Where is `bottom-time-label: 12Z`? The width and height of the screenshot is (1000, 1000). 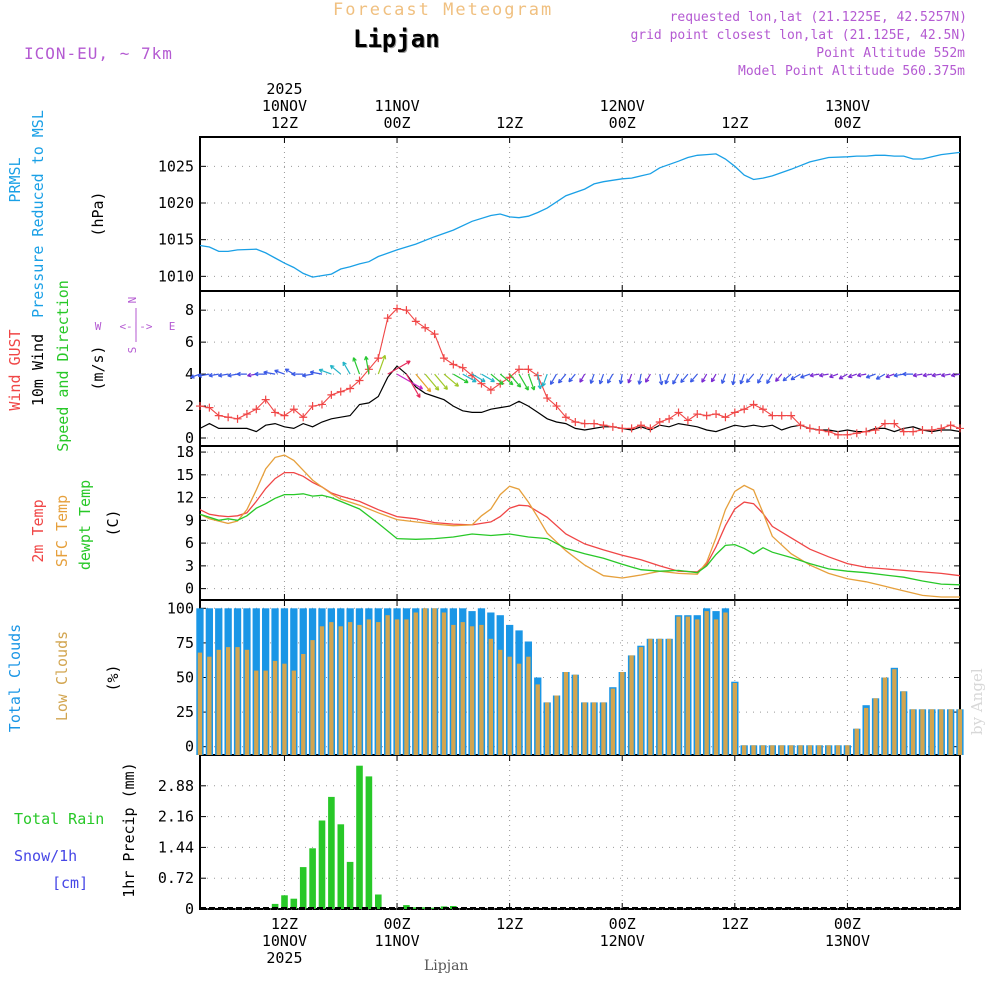 bottom-time-label: 12Z is located at coordinates (284, 924).